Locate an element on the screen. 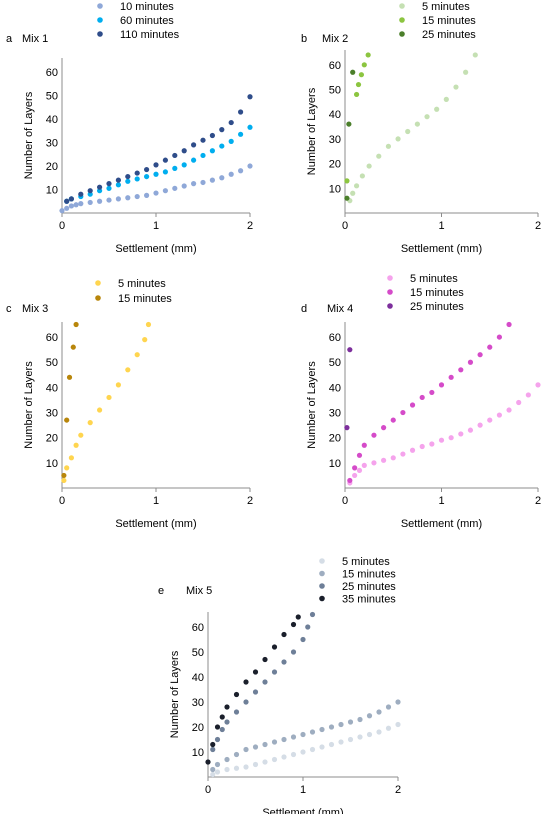 The image size is (550, 814). legend-label: 15 minutes is located at coordinates (449, 21).